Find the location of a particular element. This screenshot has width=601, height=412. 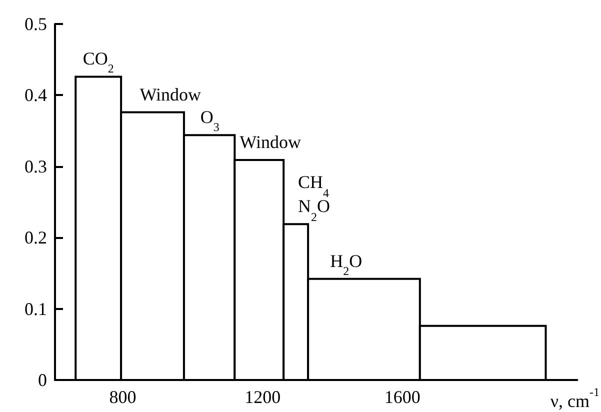

x-tick-label: 800 is located at coordinates (122, 397).